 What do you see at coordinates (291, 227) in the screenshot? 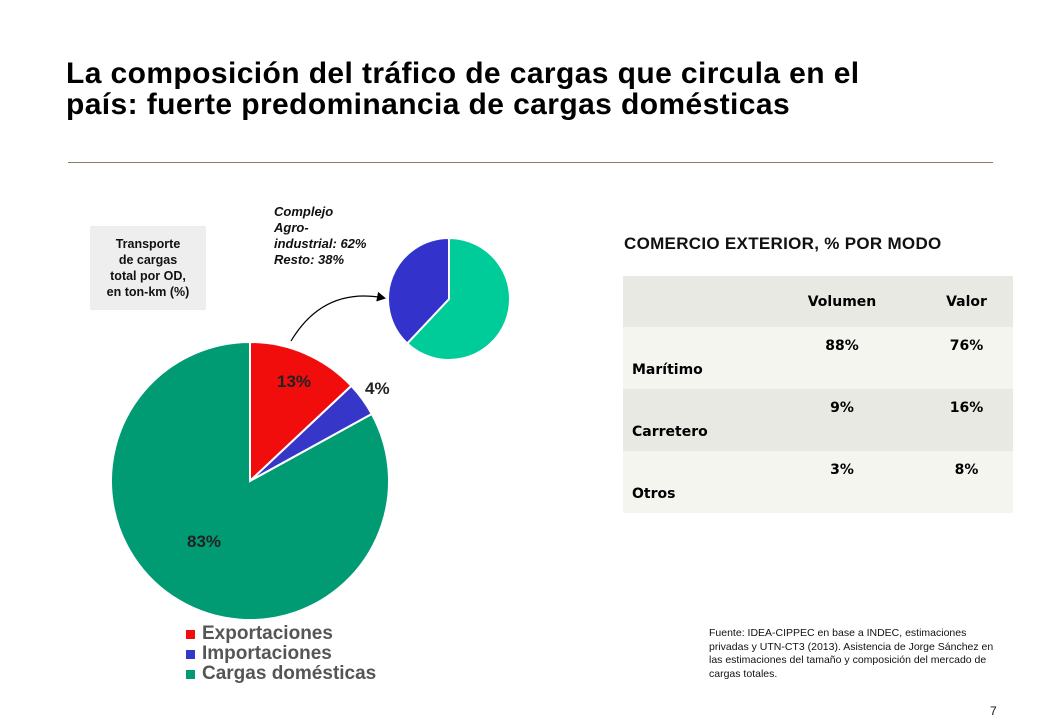
I see `note-line: Agro-` at bounding box center [291, 227].